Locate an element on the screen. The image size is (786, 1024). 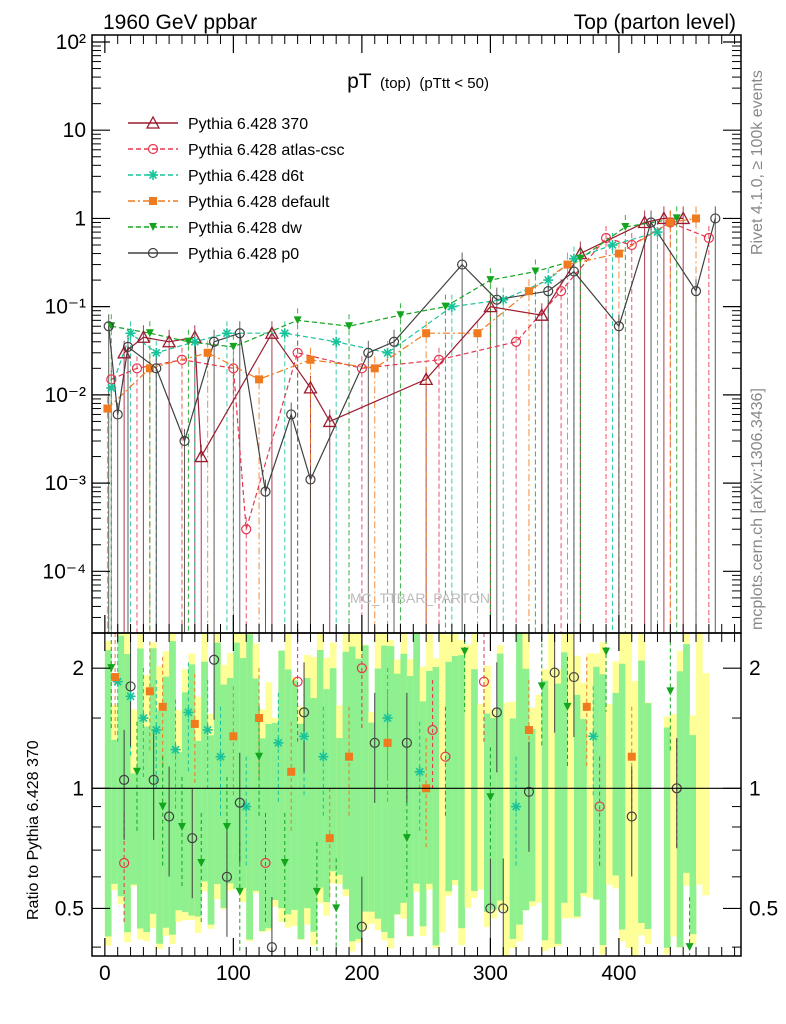
y-tick-label: 10 is located at coordinates (74, 130).